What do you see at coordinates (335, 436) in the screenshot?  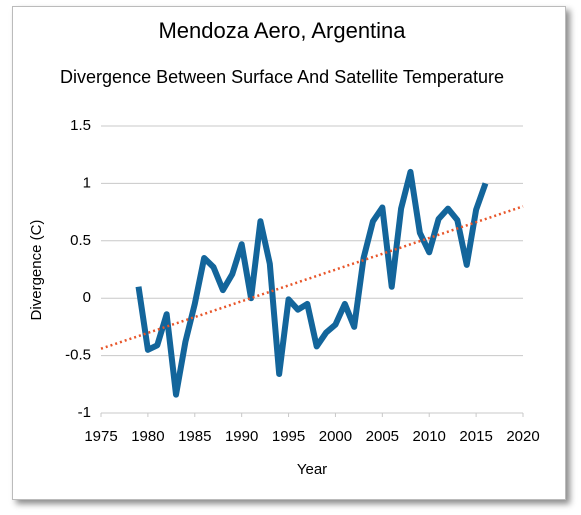 I see `x-tick-label: 2000` at bounding box center [335, 436].